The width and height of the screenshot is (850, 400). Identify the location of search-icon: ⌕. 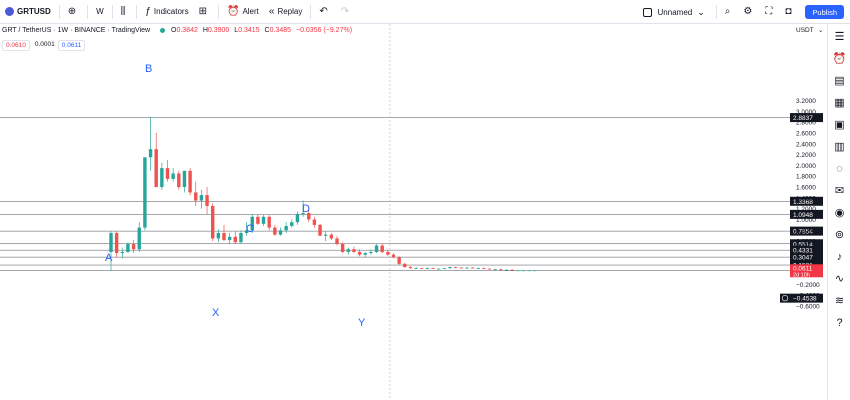
(727, 11).